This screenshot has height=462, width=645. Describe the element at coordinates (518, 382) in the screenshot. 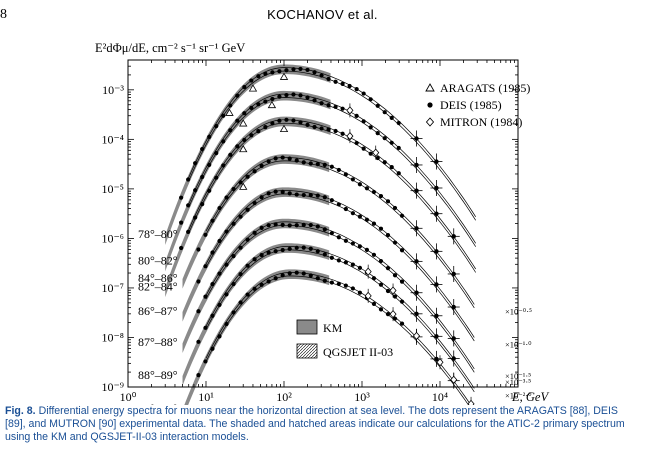

I see `scale-factor-label: ×10⁻³·⁵` at that location.